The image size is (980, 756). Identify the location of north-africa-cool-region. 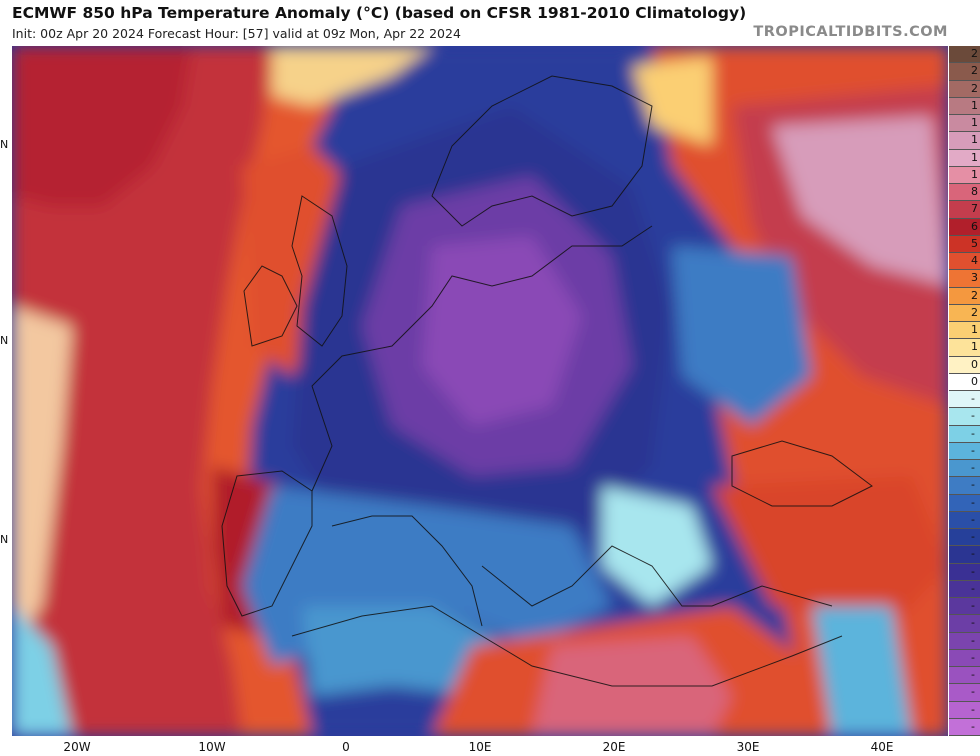
(407, 651).